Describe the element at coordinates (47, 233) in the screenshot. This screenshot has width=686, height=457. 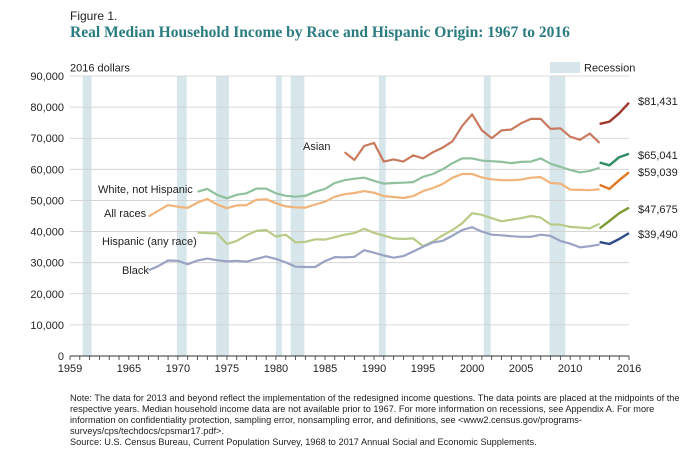
I see `y-tick-label: 40,000` at that location.